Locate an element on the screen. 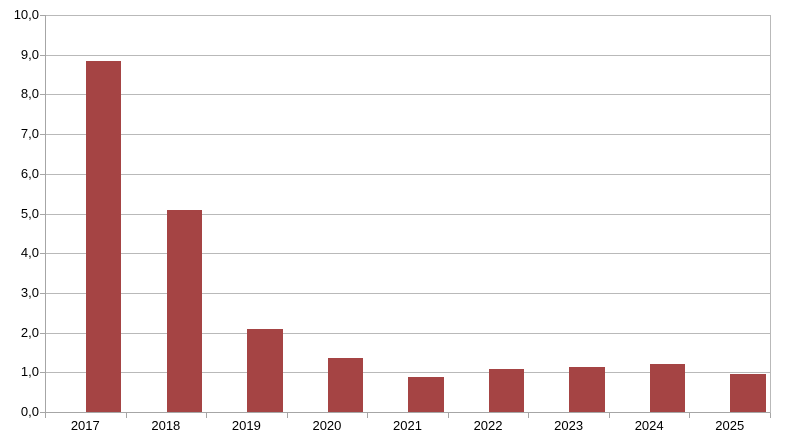  plot-right-border is located at coordinates (770, 214).